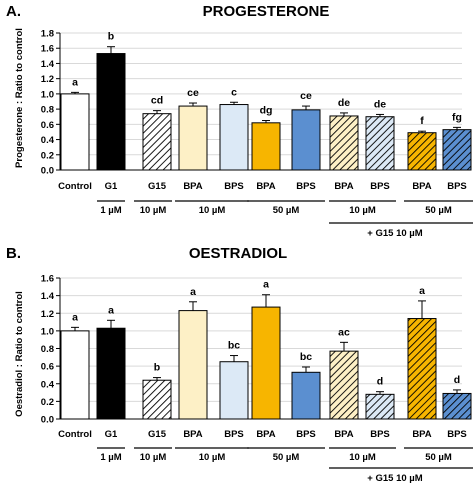 The width and height of the screenshot is (474, 486). I want to click on y-tick-label: 0.0, so click(47, 420).